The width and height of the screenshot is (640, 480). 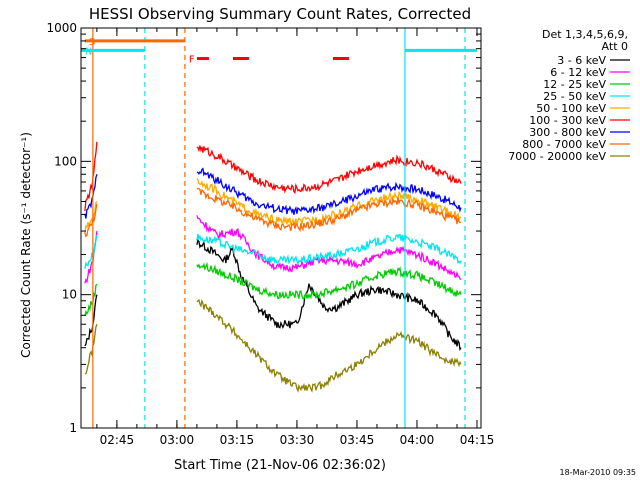 What do you see at coordinates (574, 96) in the screenshot?
I see `legend-entry-label: 25 - 50 keV` at bounding box center [574, 96].